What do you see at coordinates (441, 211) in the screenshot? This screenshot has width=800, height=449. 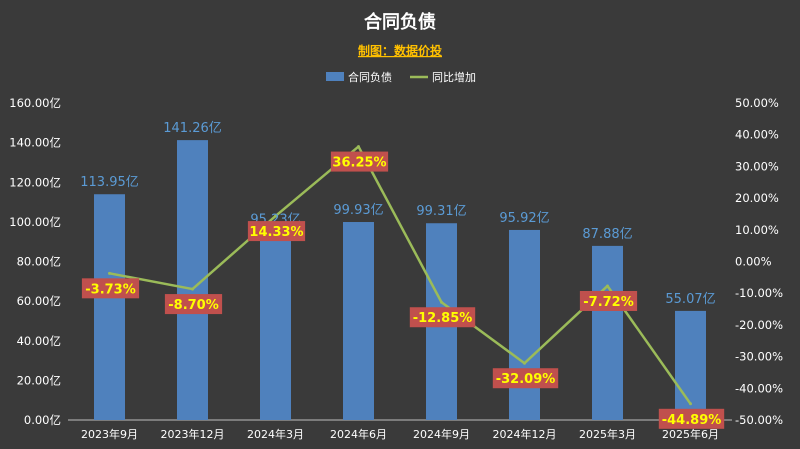 I see `bar-value-label: 99.31亿` at bounding box center [441, 211].